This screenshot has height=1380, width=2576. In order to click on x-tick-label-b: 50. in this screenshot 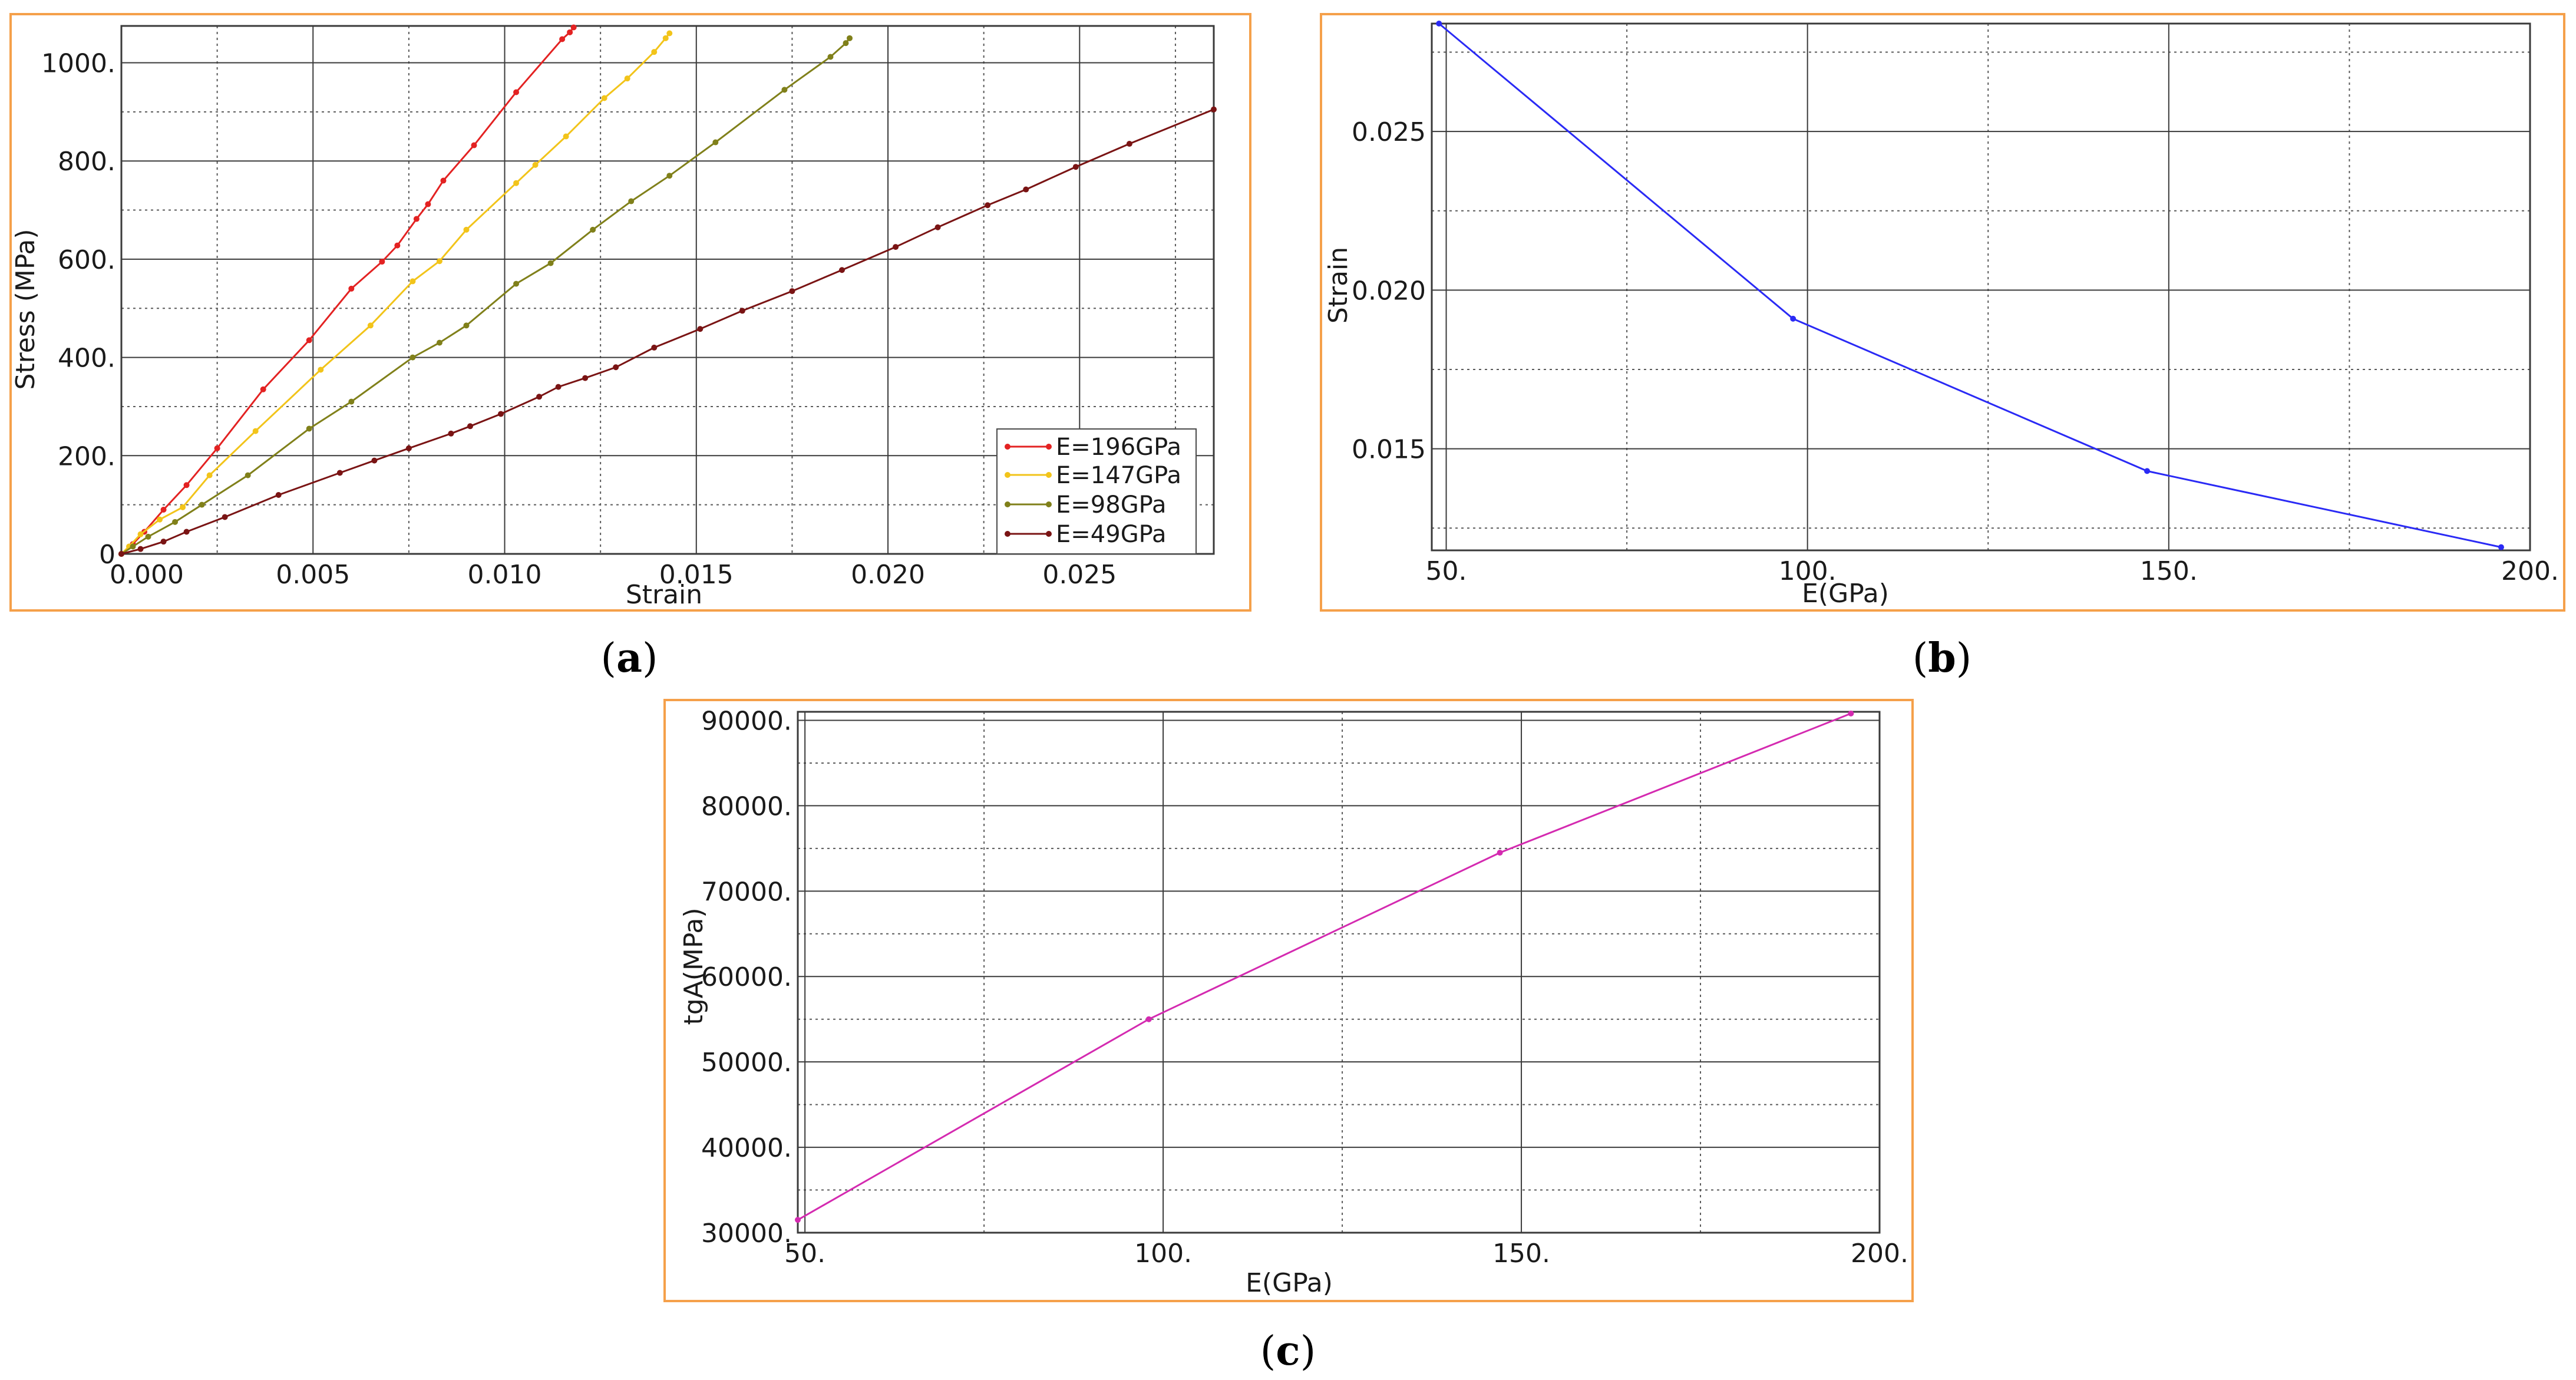, I will do `click(1446, 571)`.